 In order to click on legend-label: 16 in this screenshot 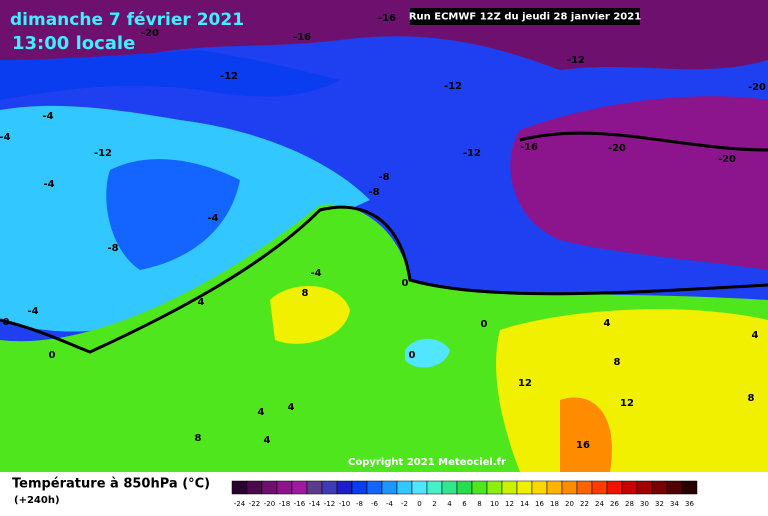, I will do `click(539, 504)`.